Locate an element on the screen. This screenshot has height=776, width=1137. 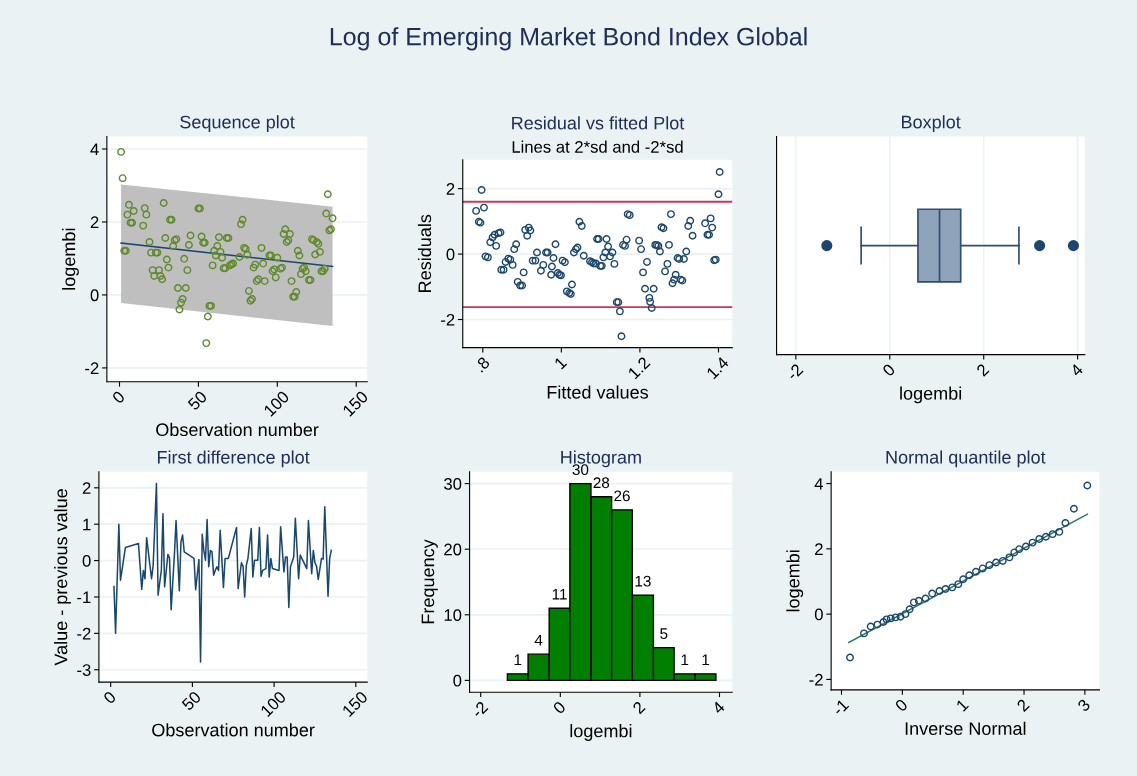
x-axis-title: Inverse Normal is located at coordinates (965, 728).